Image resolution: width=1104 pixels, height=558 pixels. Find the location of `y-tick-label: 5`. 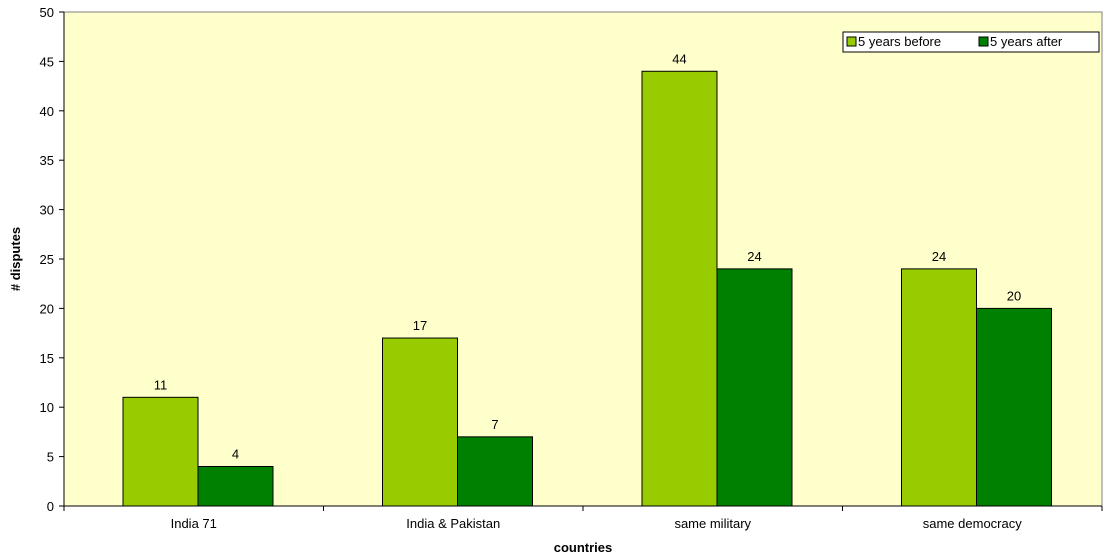

y-tick-label: 5 is located at coordinates (50, 457).